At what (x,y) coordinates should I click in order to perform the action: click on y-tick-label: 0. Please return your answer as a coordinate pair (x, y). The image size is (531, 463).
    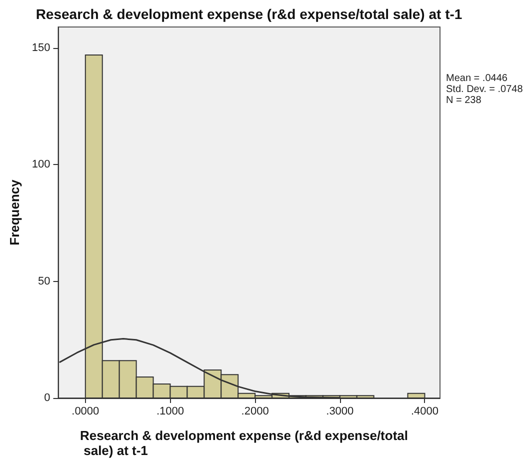
    Looking at the image, I should click on (47, 398).